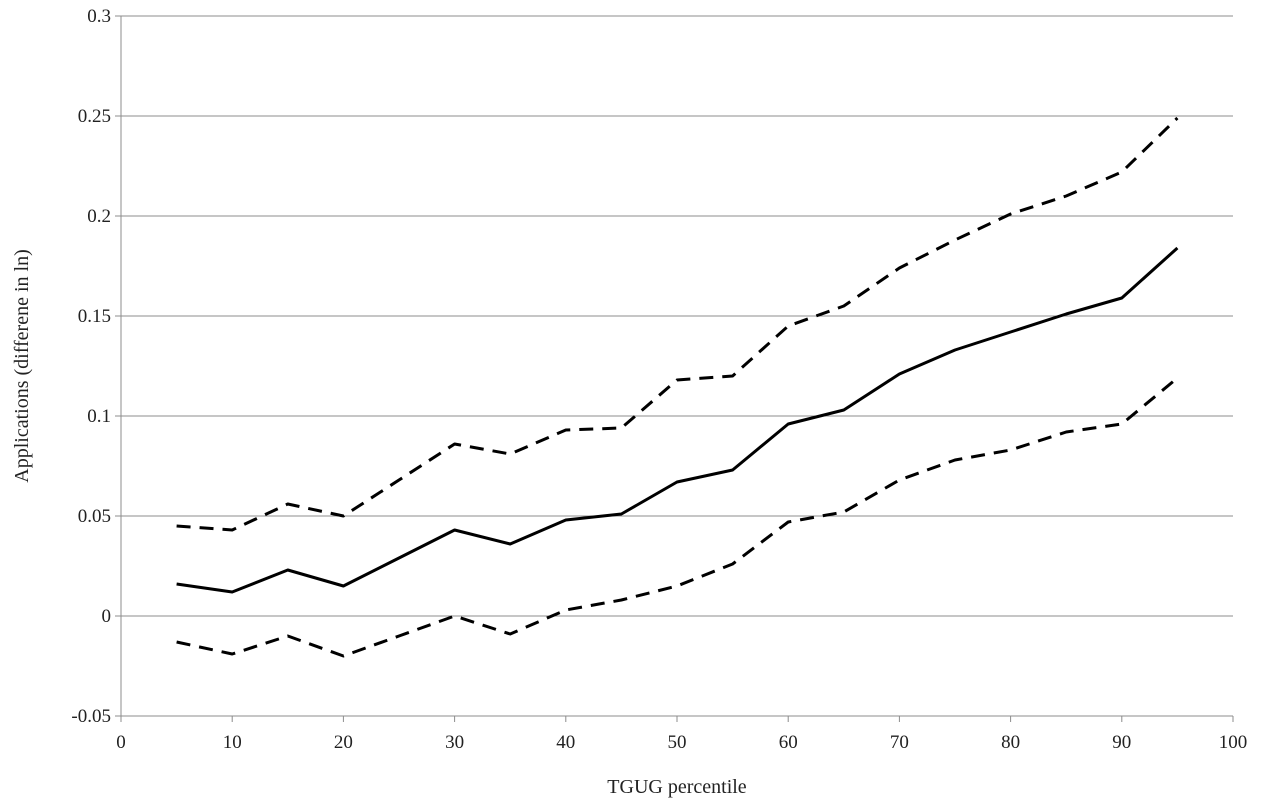 The height and width of the screenshot is (805, 1267). I want to click on y-tick-label: 0.2, so click(99, 216).